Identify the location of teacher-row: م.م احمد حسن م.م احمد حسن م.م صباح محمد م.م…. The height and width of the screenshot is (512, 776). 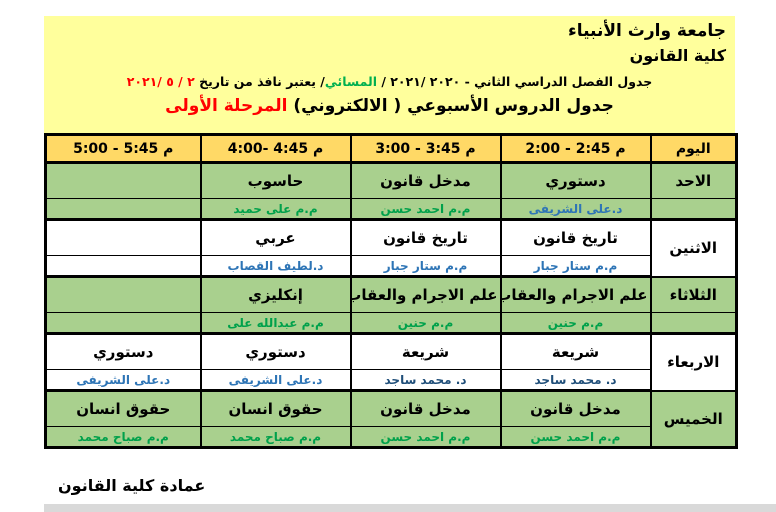
(390, 437).